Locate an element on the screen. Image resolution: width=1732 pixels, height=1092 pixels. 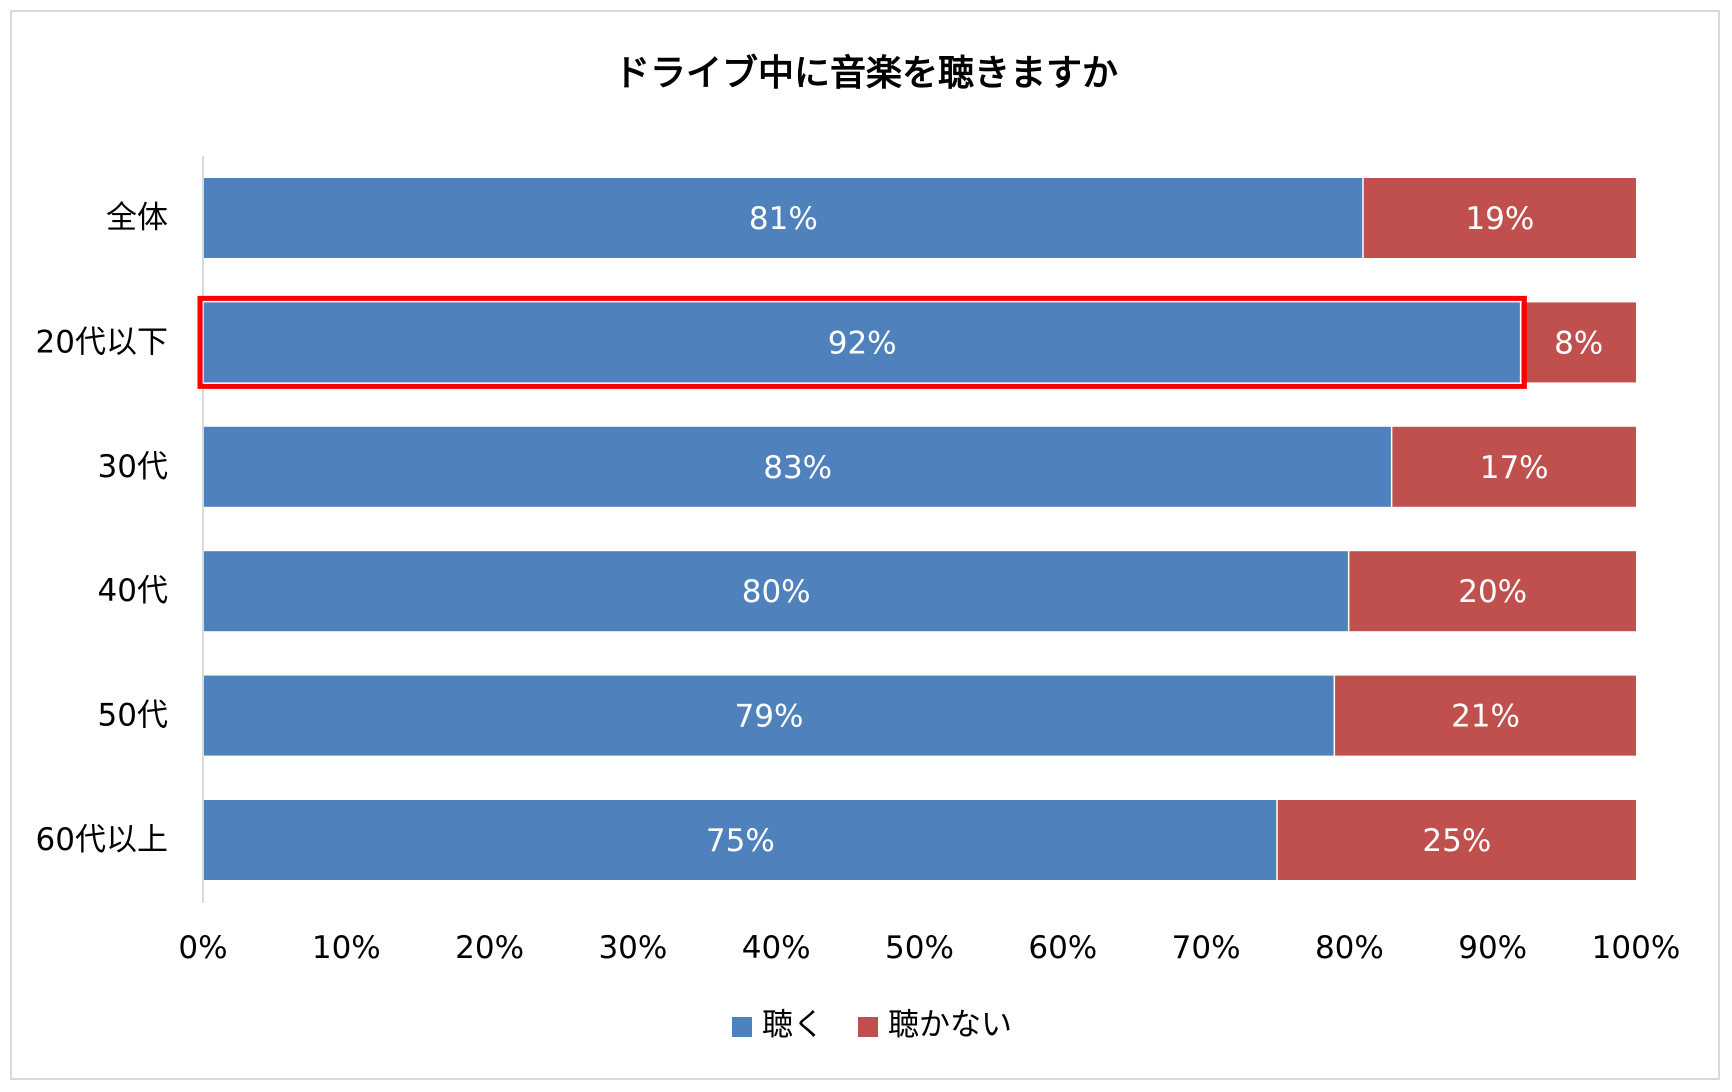
category-label: 50代 is located at coordinates (133, 716).